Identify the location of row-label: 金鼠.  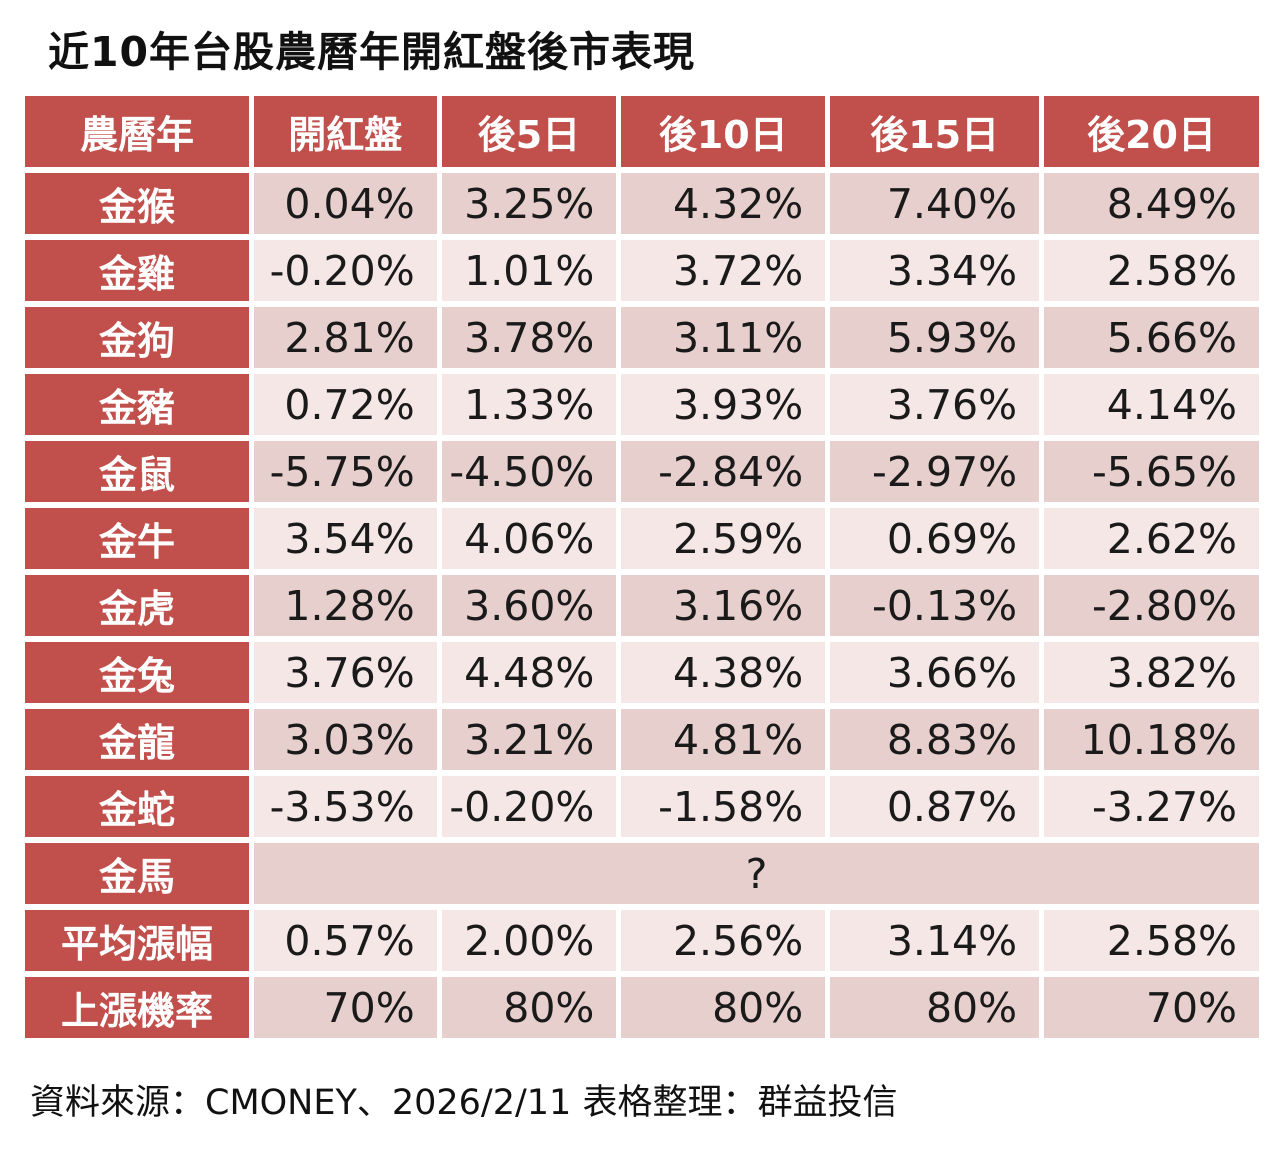
(137, 471).